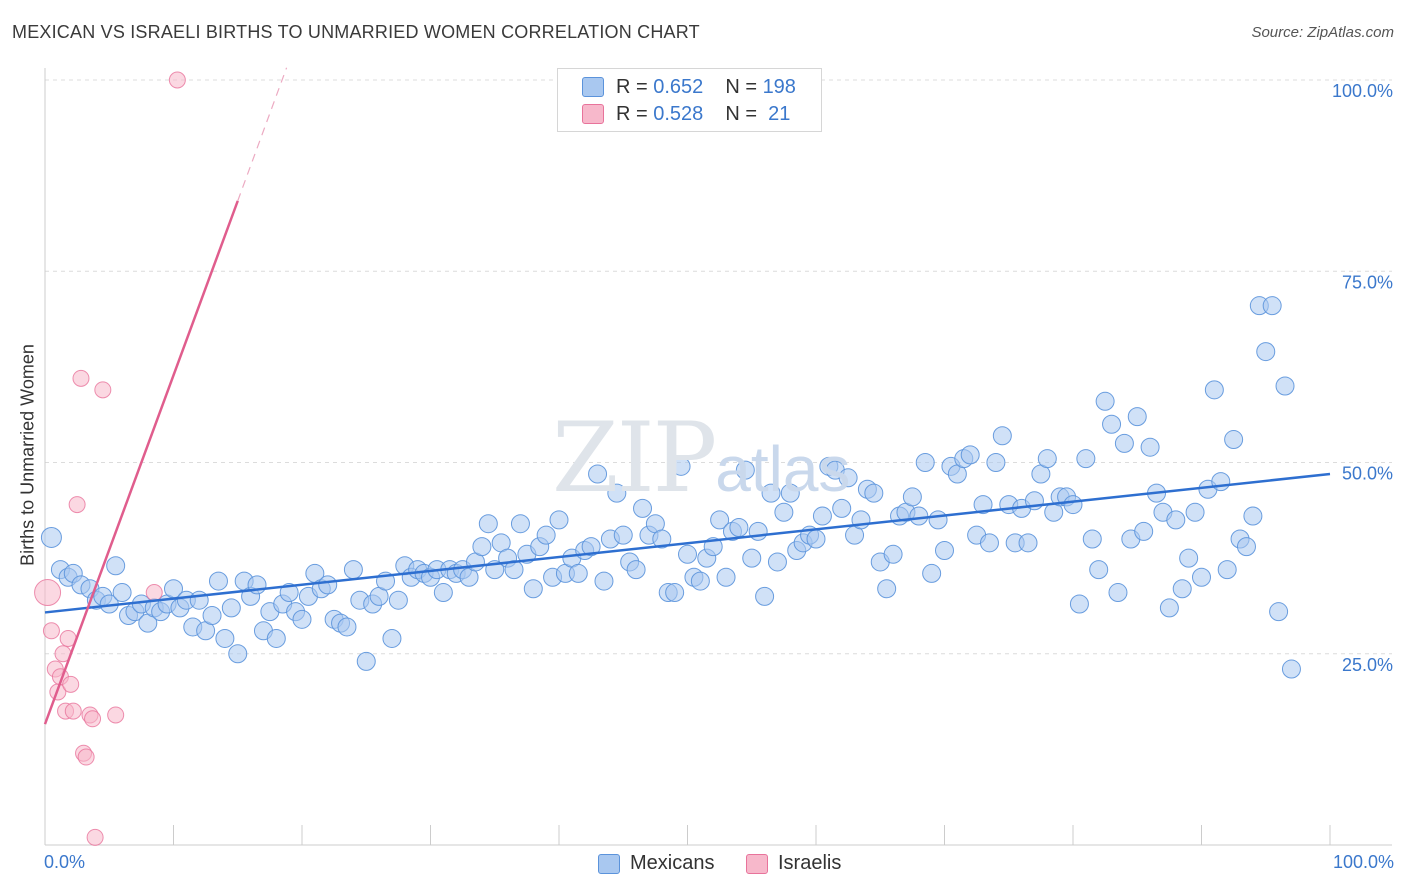 Image resolution: width=1406 pixels, height=892 pixels. I want to click on y-tick-label: 100.0%, so click(1362, 91).